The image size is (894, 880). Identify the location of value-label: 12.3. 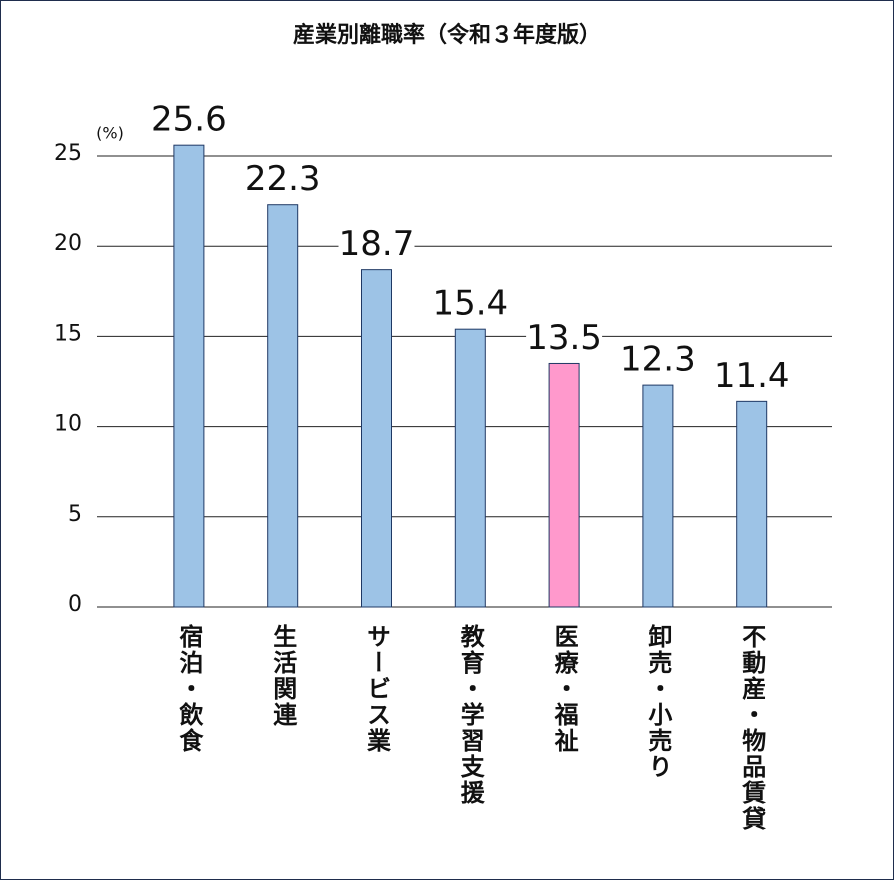
(658, 360).